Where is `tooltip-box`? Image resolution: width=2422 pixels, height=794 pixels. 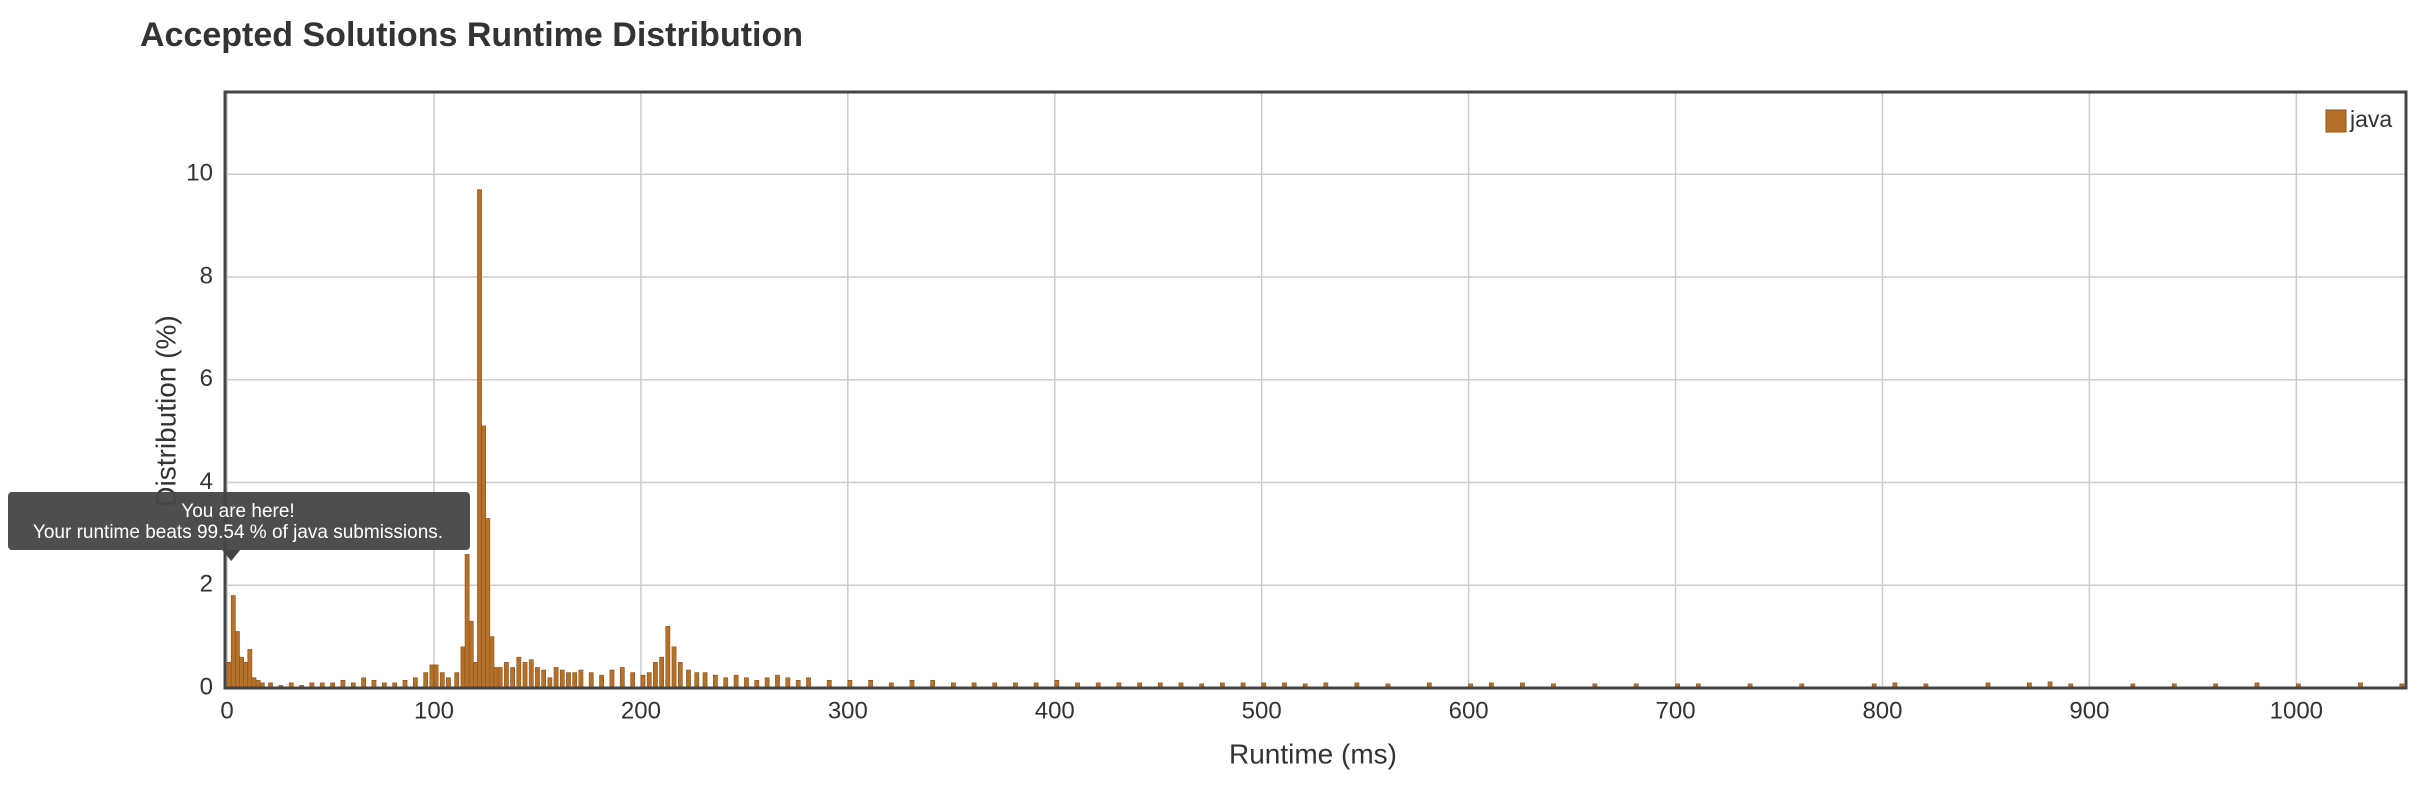 tooltip-box is located at coordinates (239, 521).